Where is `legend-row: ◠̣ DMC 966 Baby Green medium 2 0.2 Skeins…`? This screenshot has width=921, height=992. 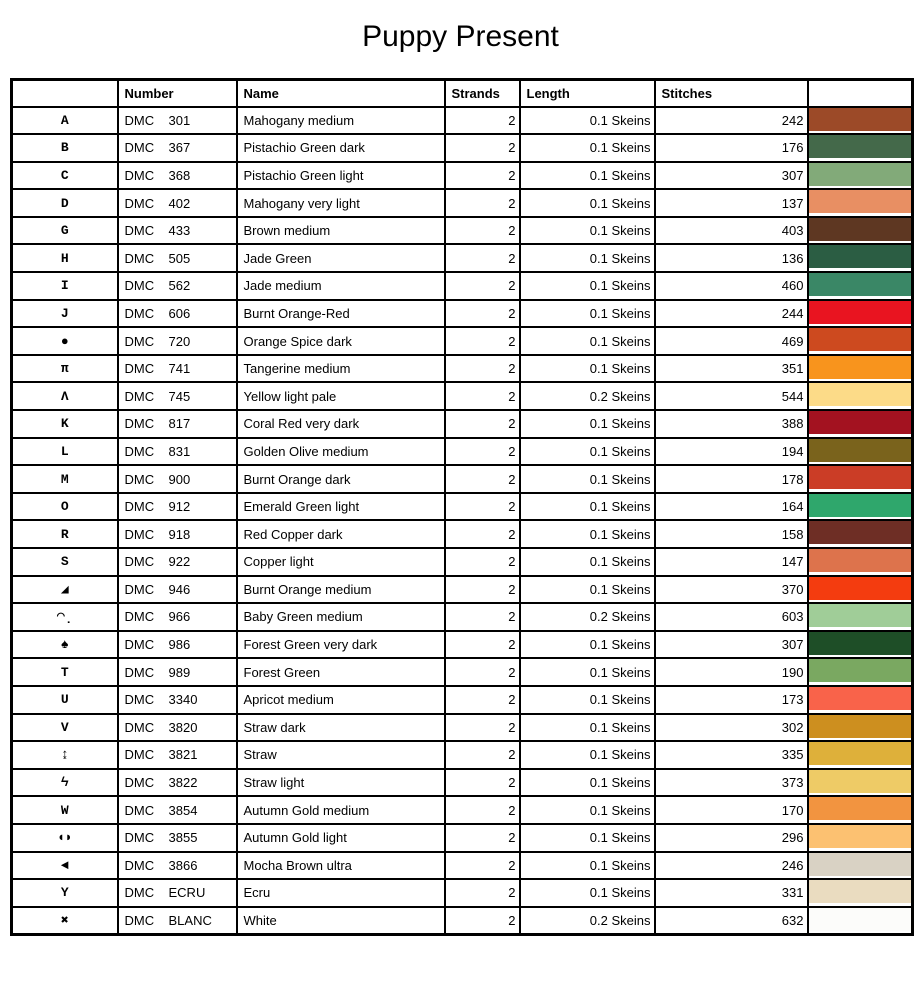 legend-row: ◠̣ DMC 966 Baby Green medium 2 0.2 Skeins… is located at coordinates (462, 617).